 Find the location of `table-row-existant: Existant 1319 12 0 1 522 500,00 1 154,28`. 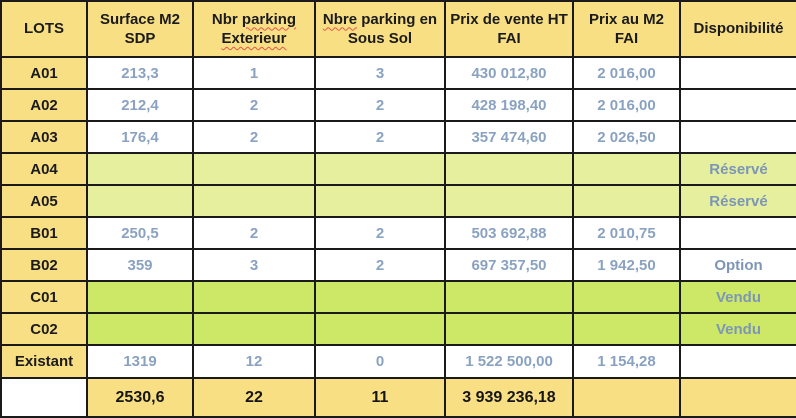

table-row-existant: Existant 1319 12 0 1 522 500,00 1 154,28 is located at coordinates (398, 361).